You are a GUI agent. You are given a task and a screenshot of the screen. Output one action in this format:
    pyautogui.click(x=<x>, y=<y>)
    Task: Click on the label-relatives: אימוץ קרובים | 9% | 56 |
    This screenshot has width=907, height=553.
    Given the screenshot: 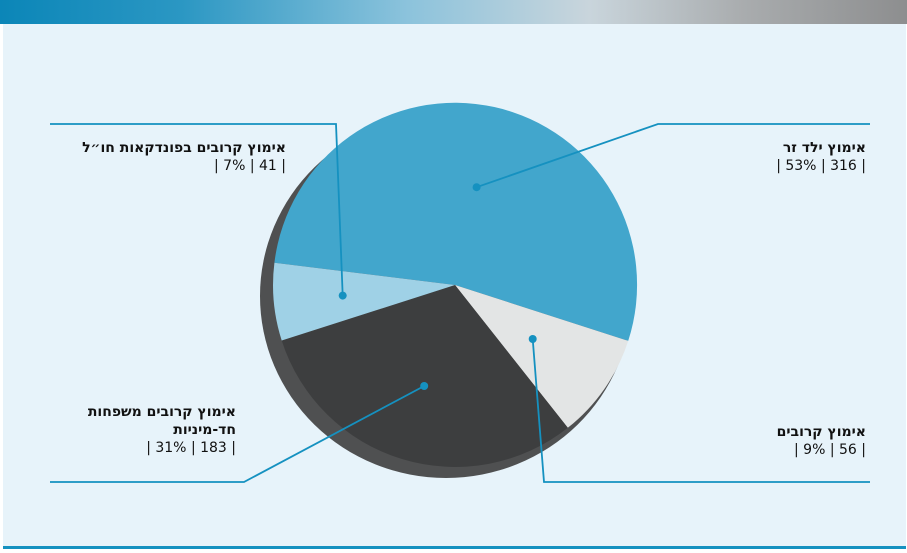 What is the action you would take?
    pyautogui.click(x=793, y=441)
    